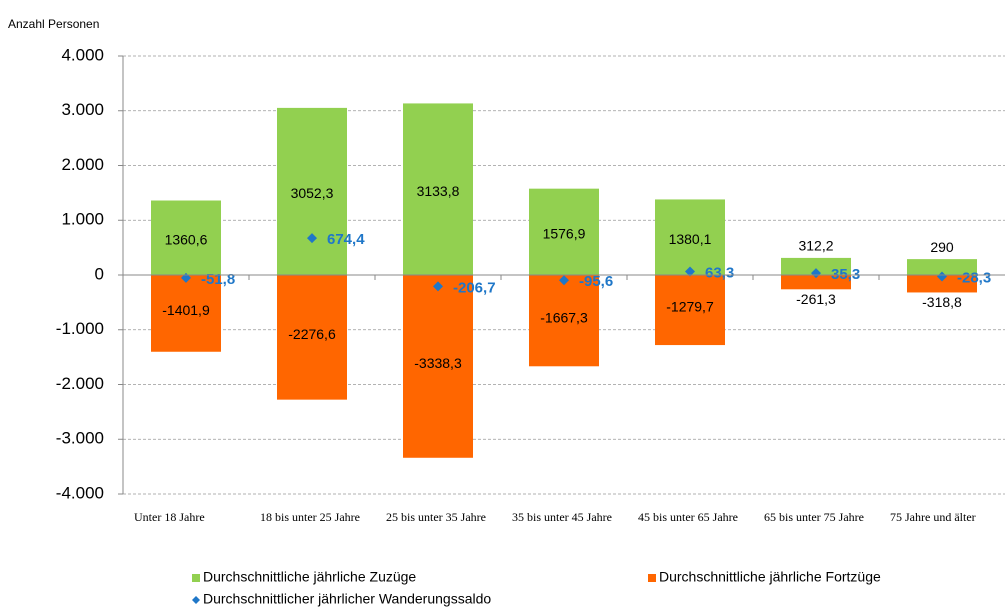  I want to click on x-tick-label: 45 bis unter 65 Jahre, so click(688, 517).